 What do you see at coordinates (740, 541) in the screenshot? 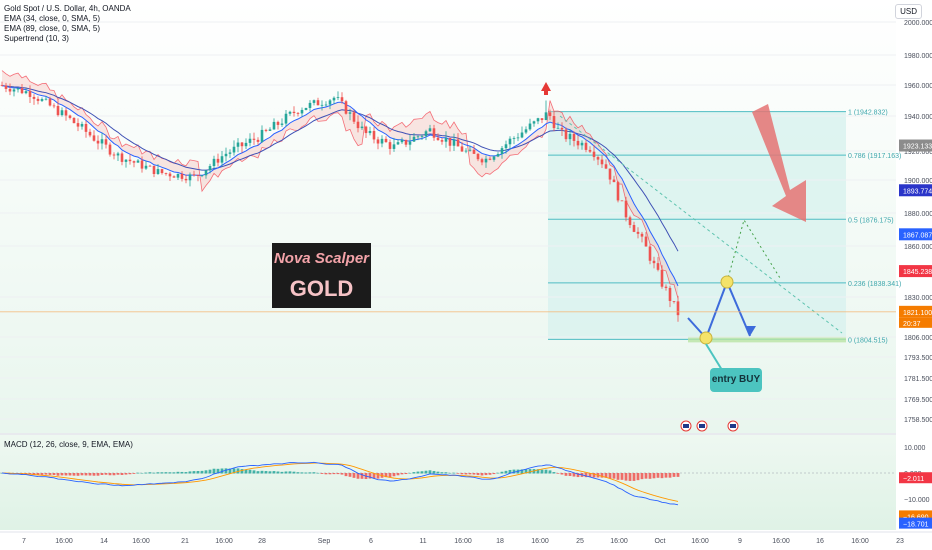
I see `x-tick-label-17: 9` at bounding box center [740, 541].